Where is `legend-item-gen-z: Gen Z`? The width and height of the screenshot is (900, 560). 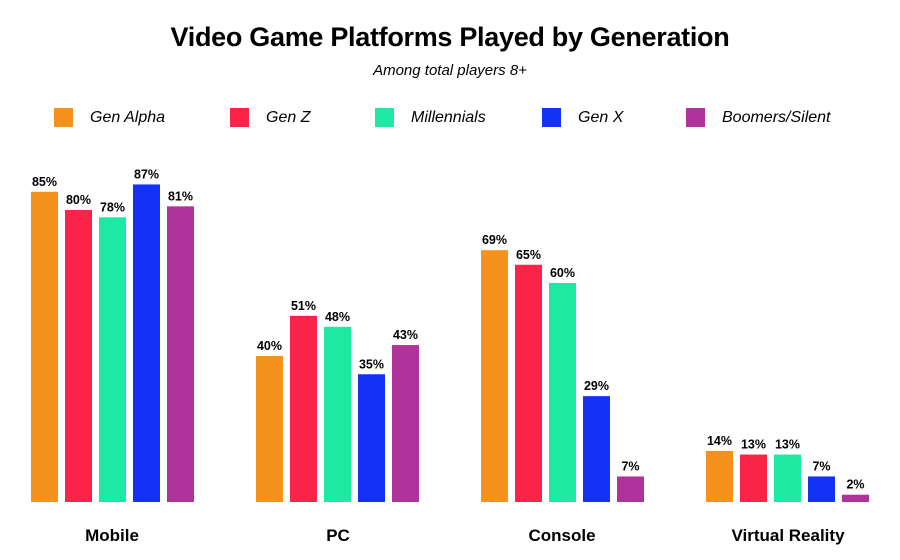 legend-item-gen-z: Gen Z is located at coordinates (270, 117).